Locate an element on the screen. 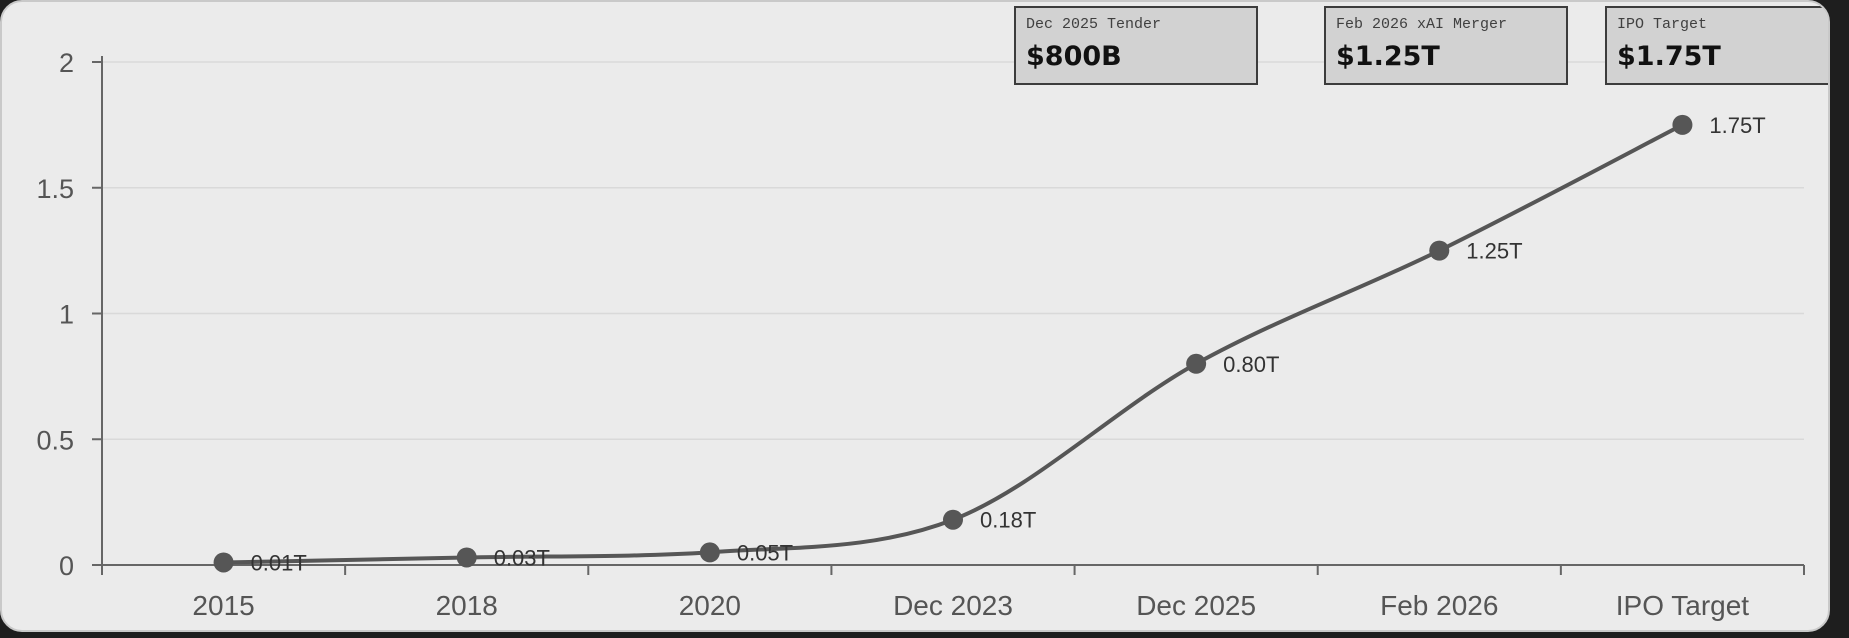  x-tick-label: Feb 2026 is located at coordinates (1439, 605).